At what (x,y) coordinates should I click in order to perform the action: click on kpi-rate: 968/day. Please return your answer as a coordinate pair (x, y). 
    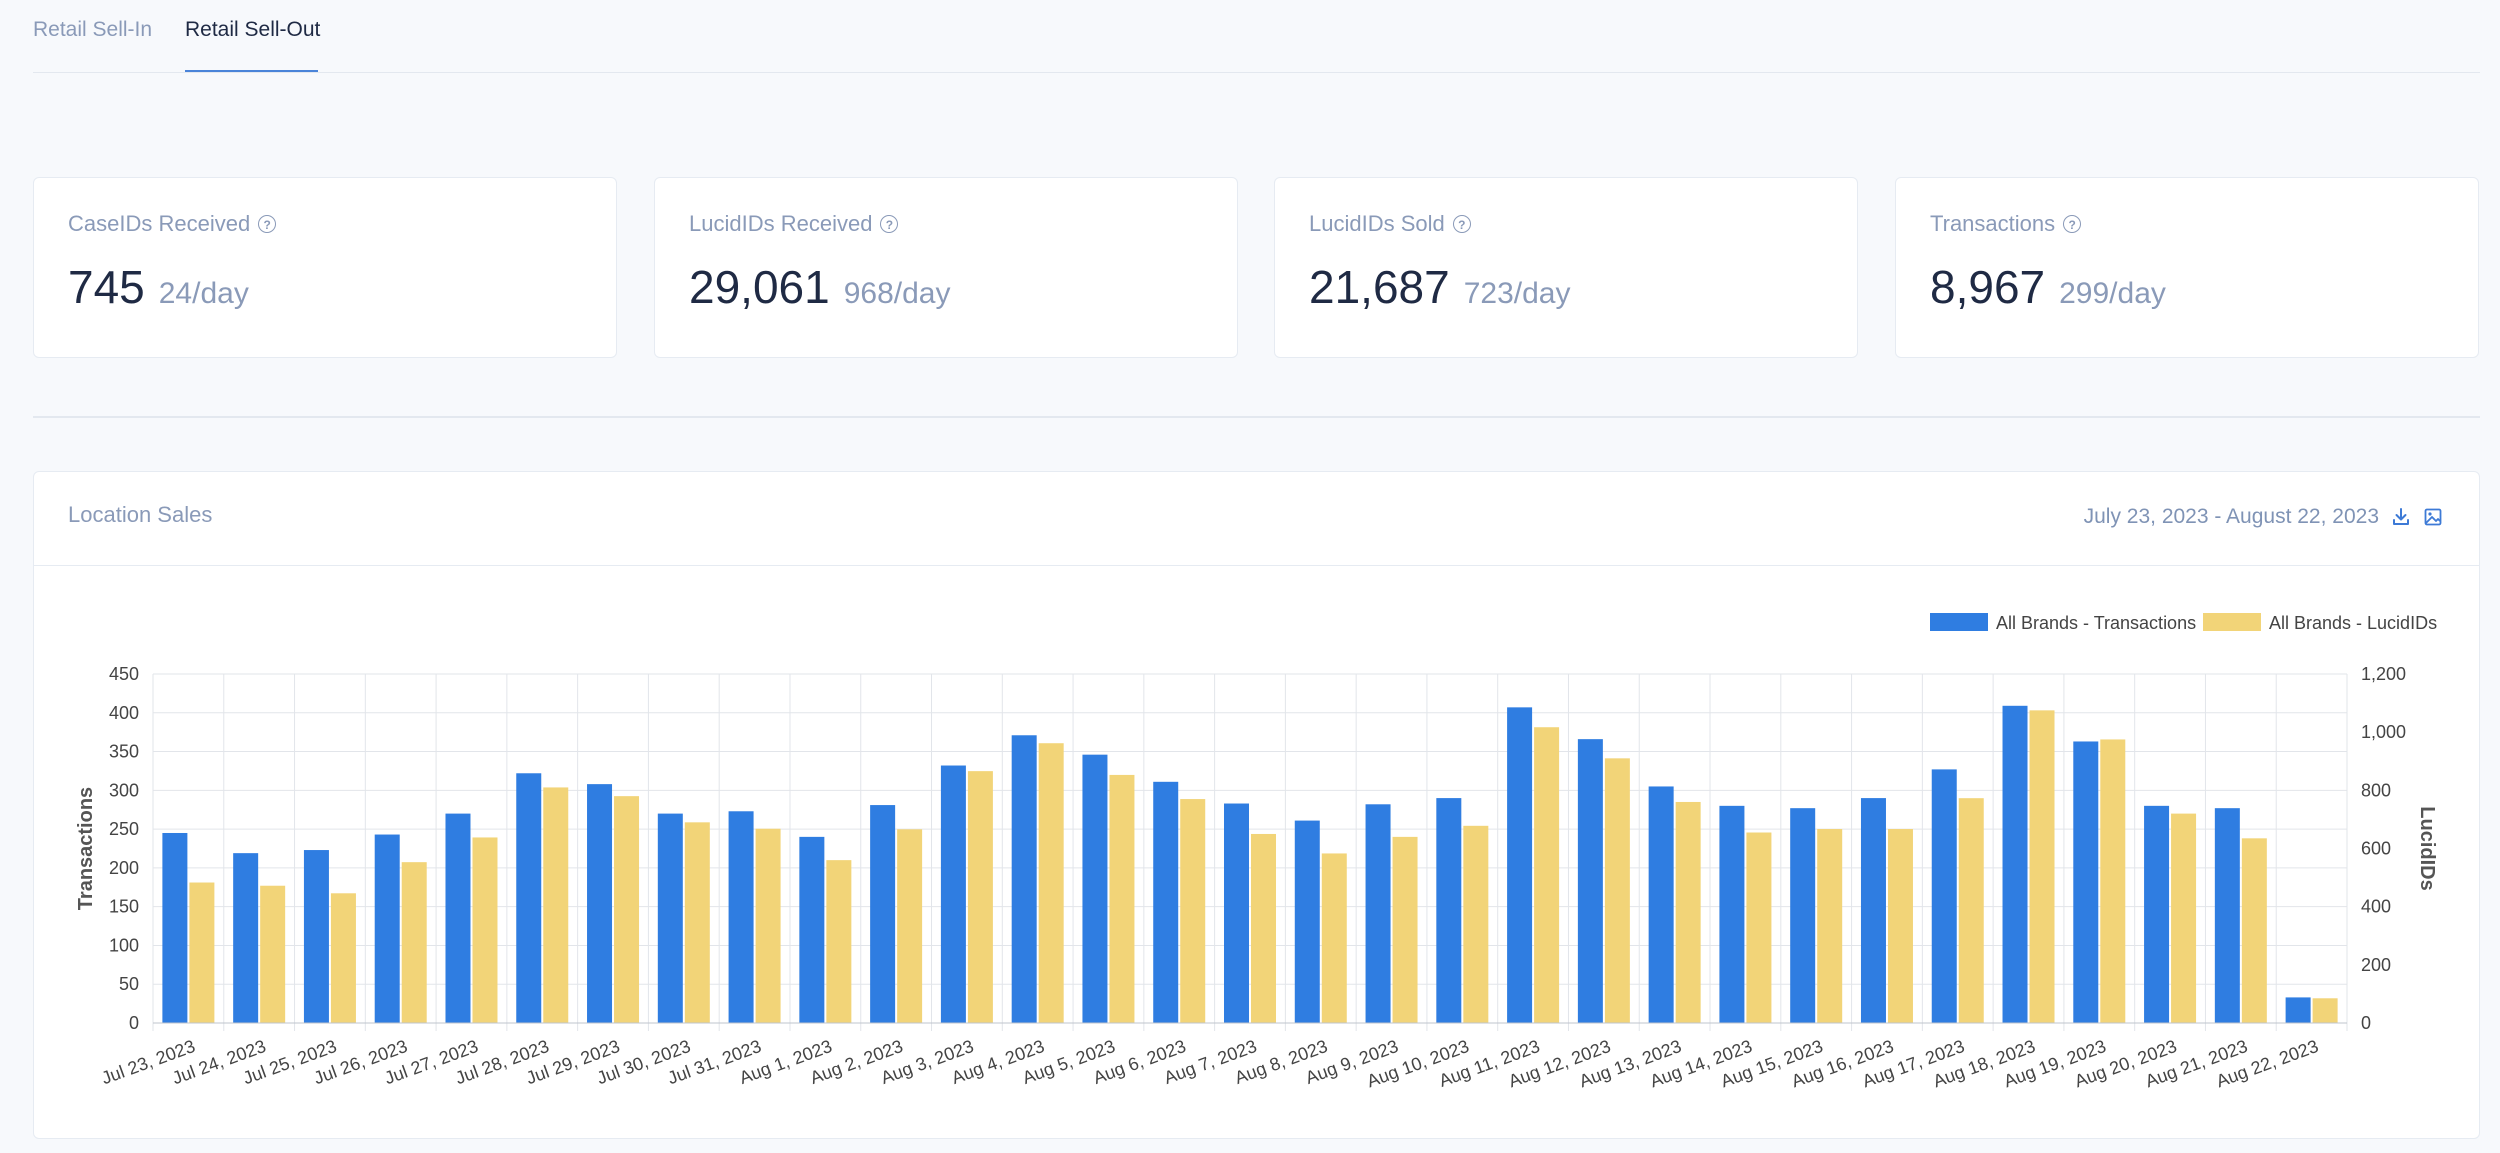
    Looking at the image, I should click on (897, 293).